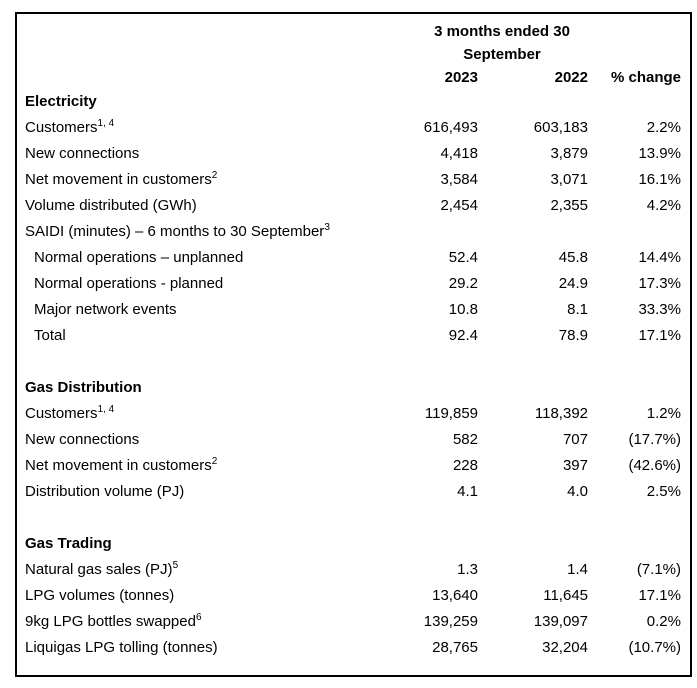  What do you see at coordinates (575, 465) in the screenshot?
I see `value-2022: 397` at bounding box center [575, 465].